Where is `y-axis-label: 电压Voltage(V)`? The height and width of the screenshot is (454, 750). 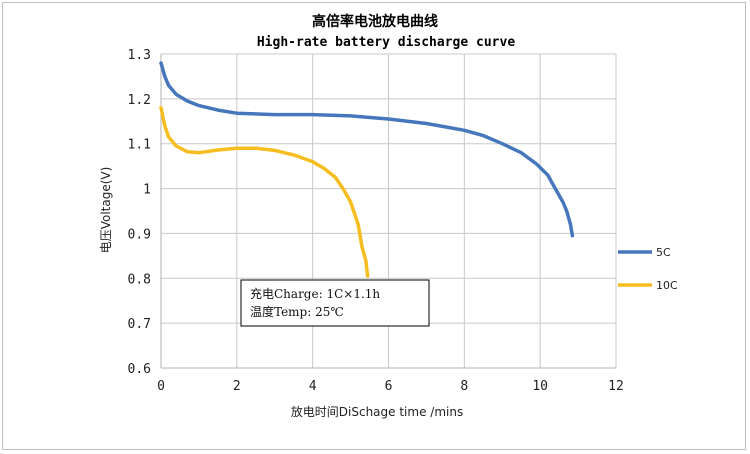 y-axis-label: 电压Voltage(V) is located at coordinates (106, 210).